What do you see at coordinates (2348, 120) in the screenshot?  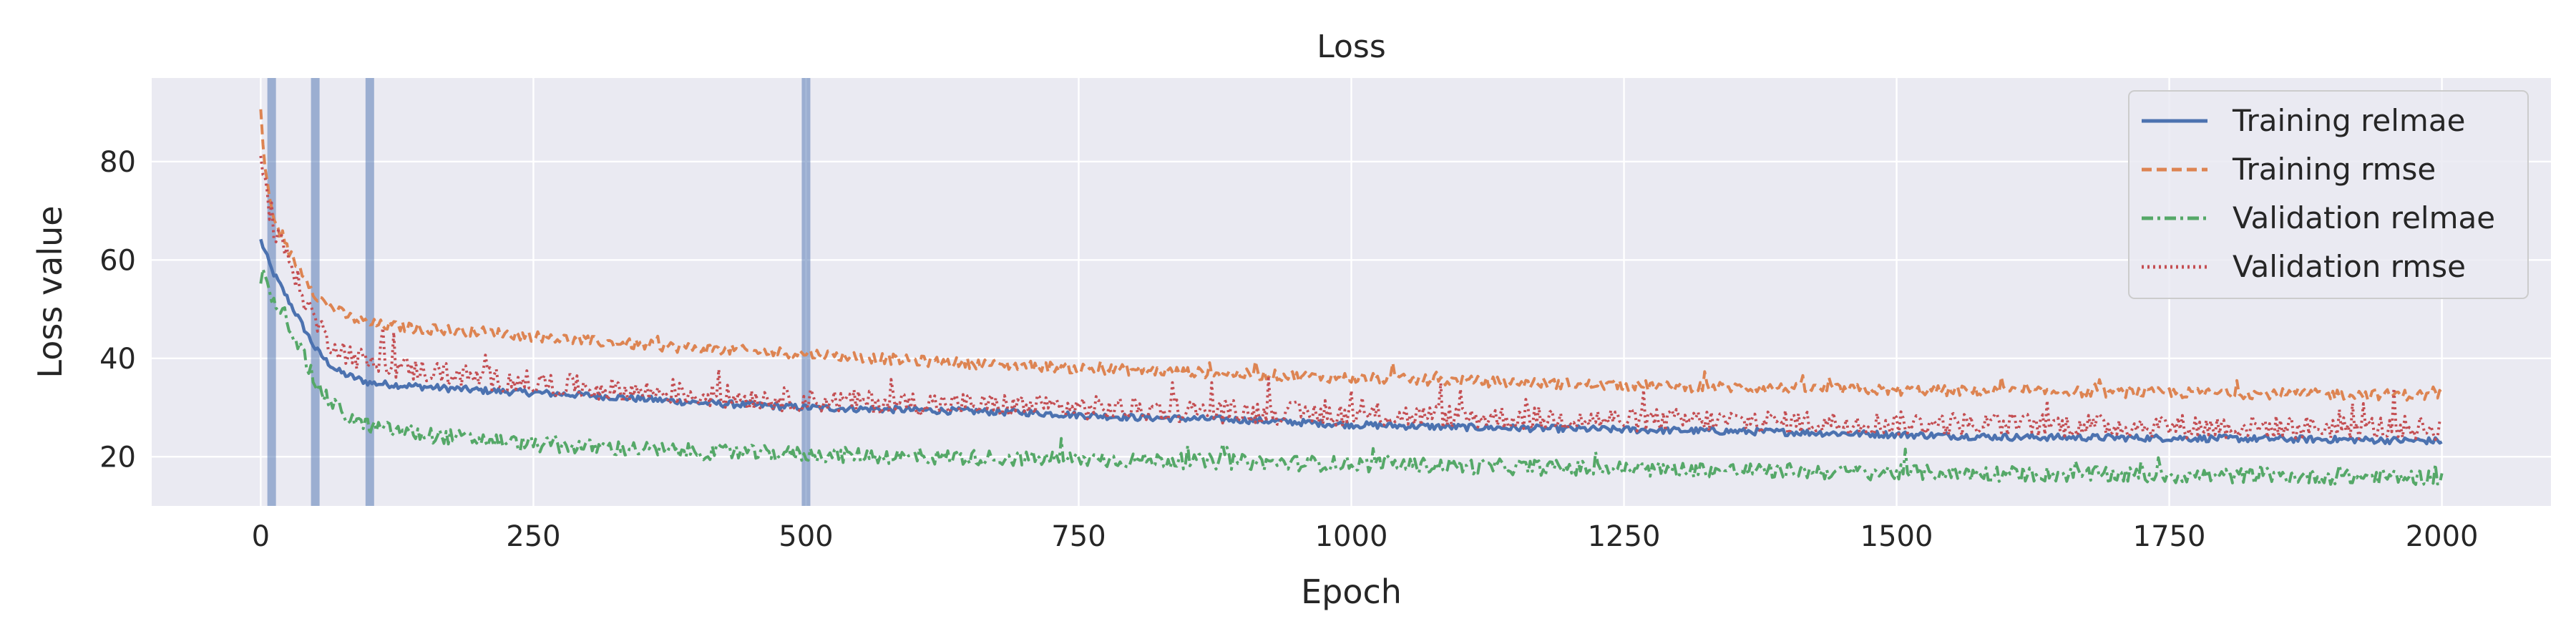 I see `legend-label-training-relmae: Training relmae` at bounding box center [2348, 120].